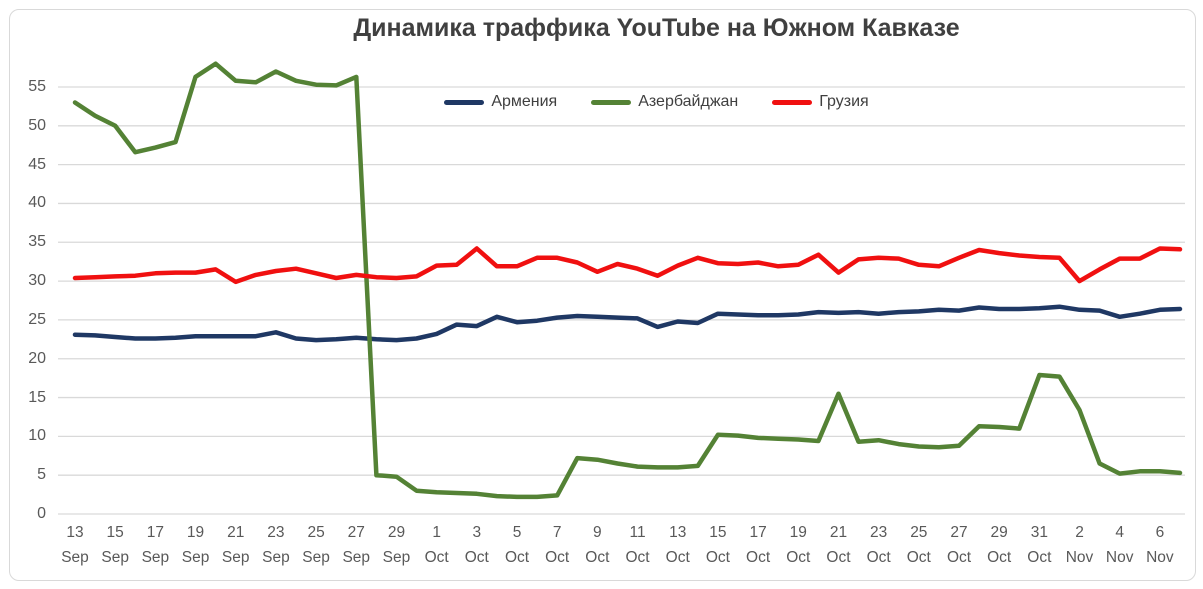  What do you see at coordinates (356, 545) in the screenshot?
I see `x-tick-label: 27 Sep` at bounding box center [356, 545].